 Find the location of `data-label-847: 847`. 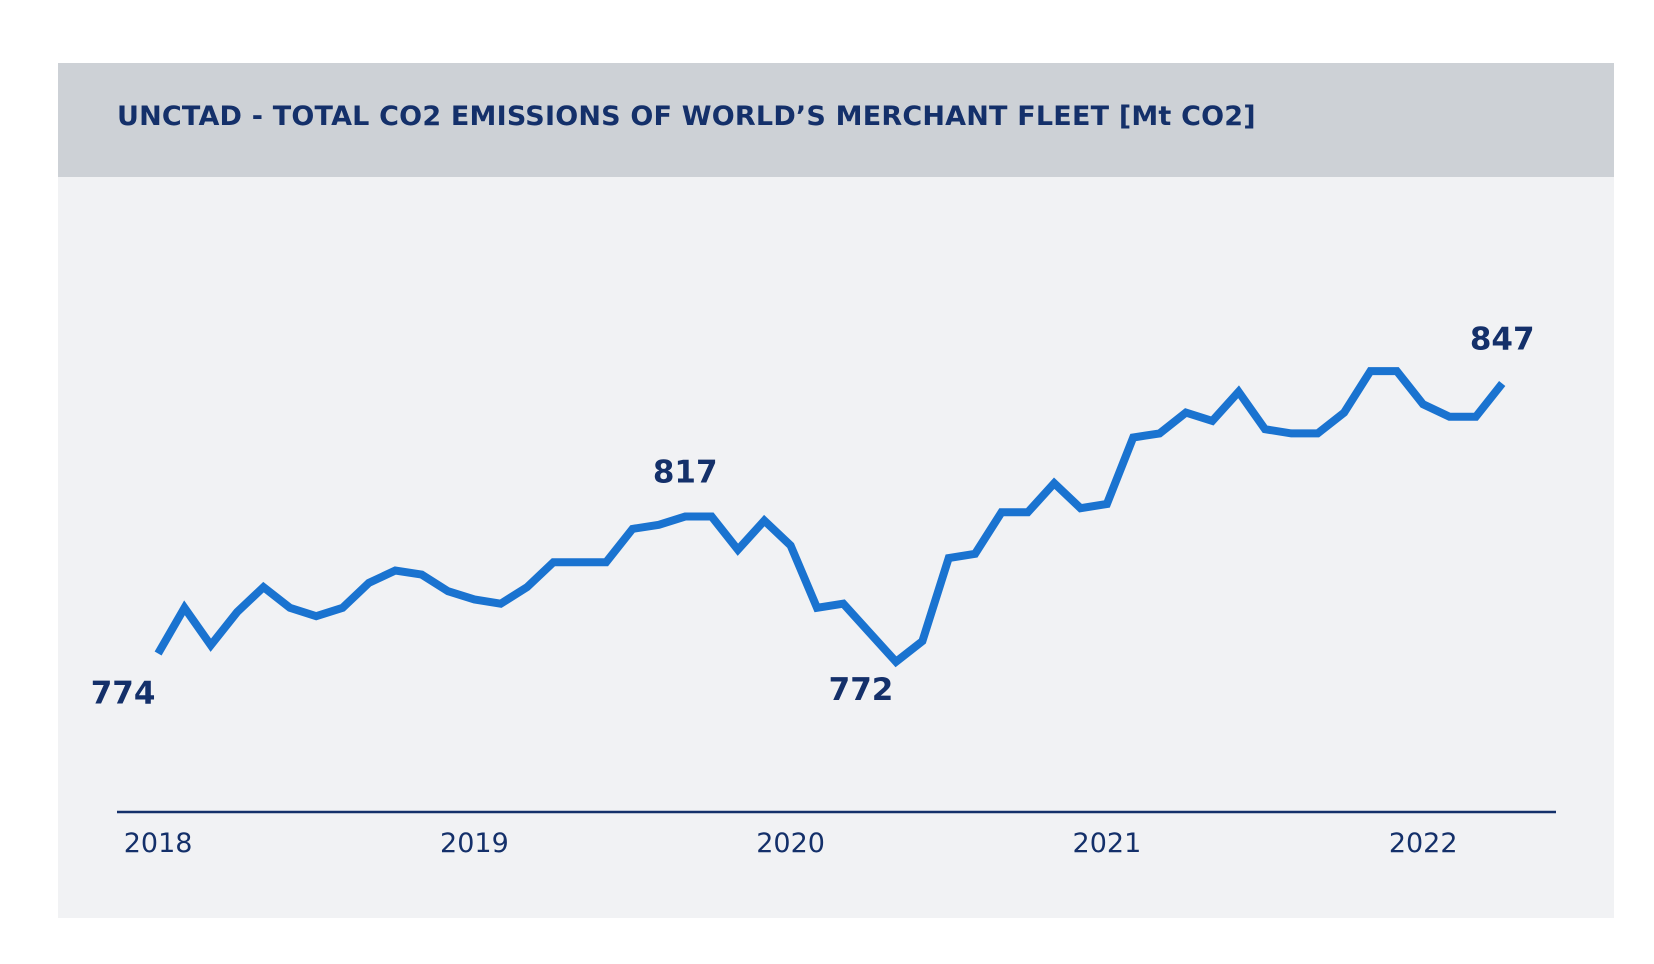

data-label-847: 847 is located at coordinates (1502, 340).